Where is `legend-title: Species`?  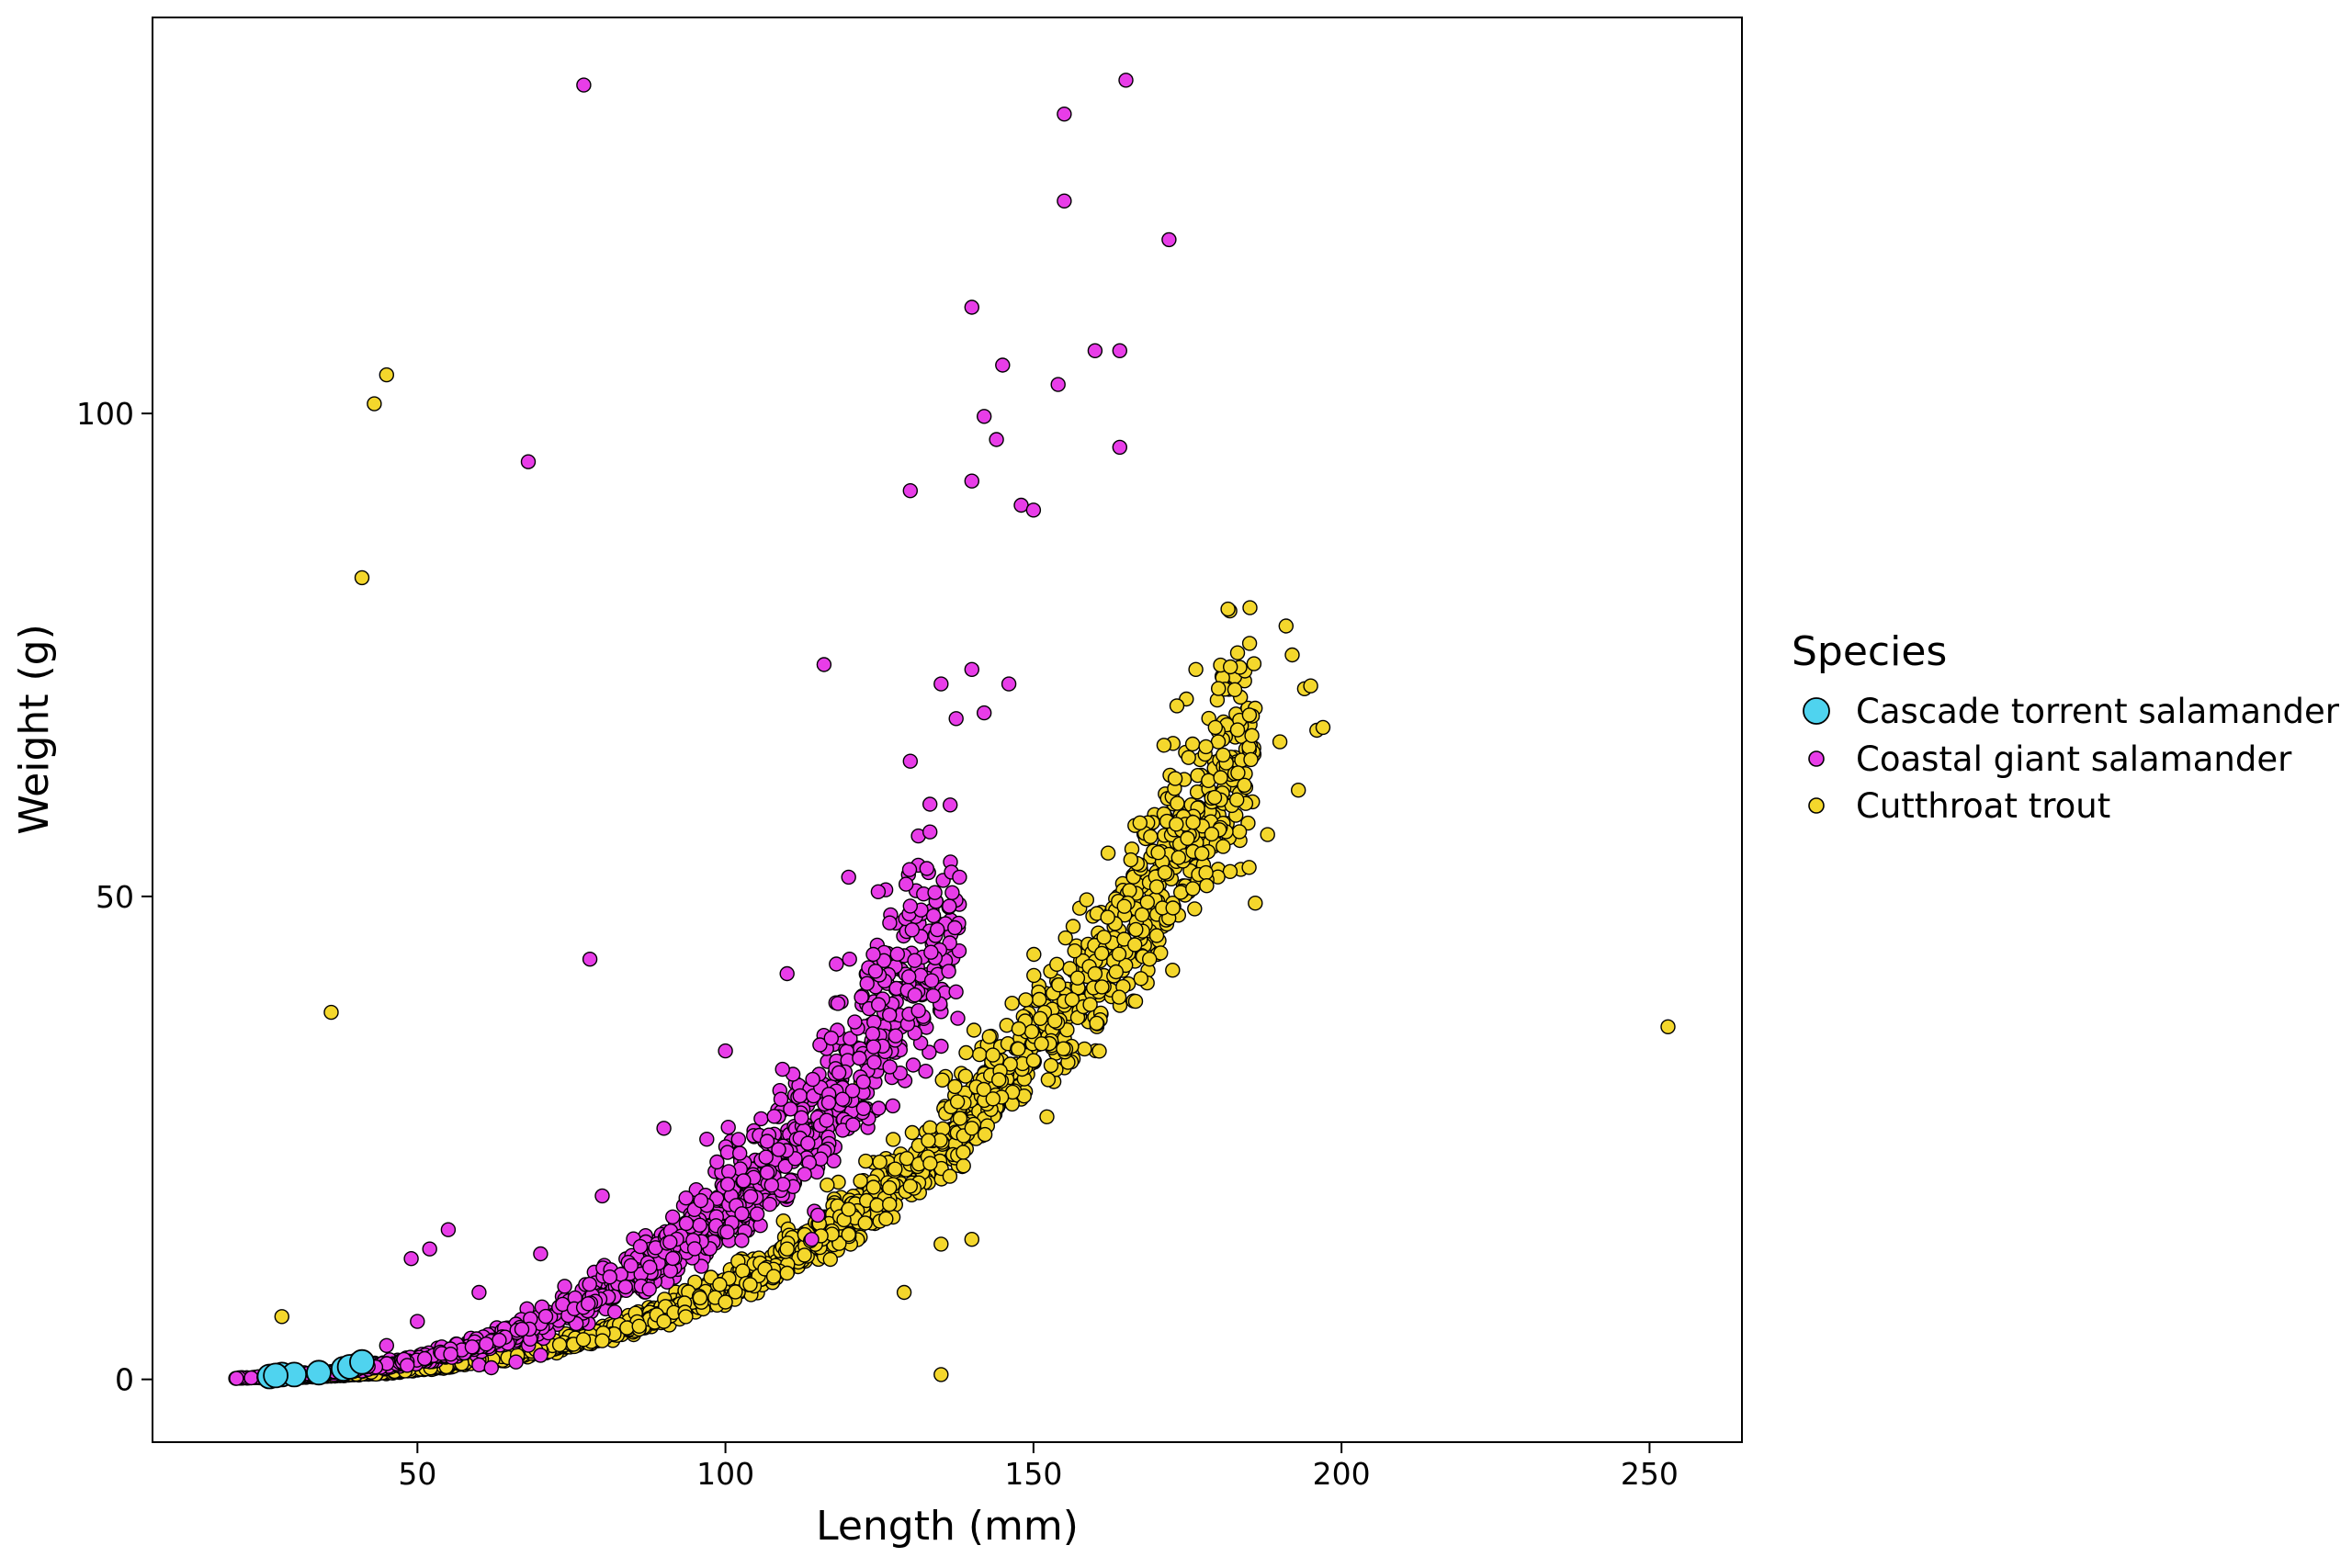 legend-title: Species is located at coordinates (1870, 651).